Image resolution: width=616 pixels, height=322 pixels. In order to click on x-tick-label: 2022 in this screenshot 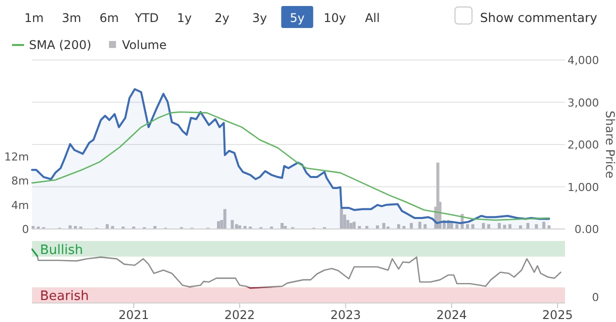, I will do `click(239, 315)`.